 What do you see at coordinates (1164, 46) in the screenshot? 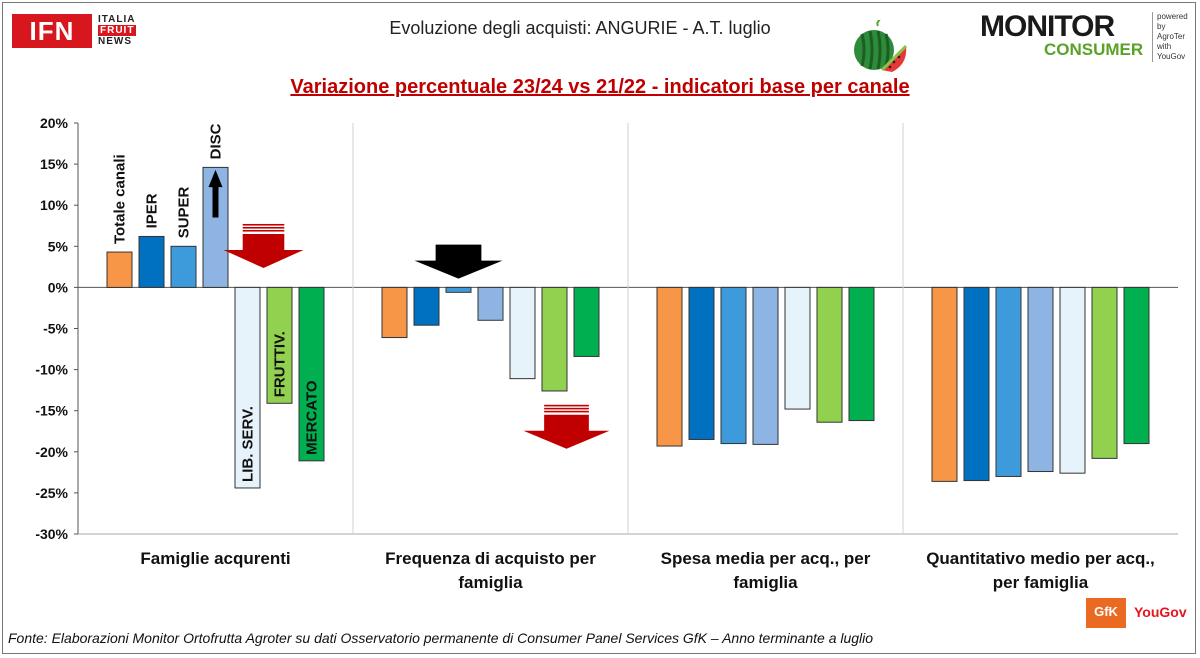
I see `monitor-side-3: with` at bounding box center [1164, 46].